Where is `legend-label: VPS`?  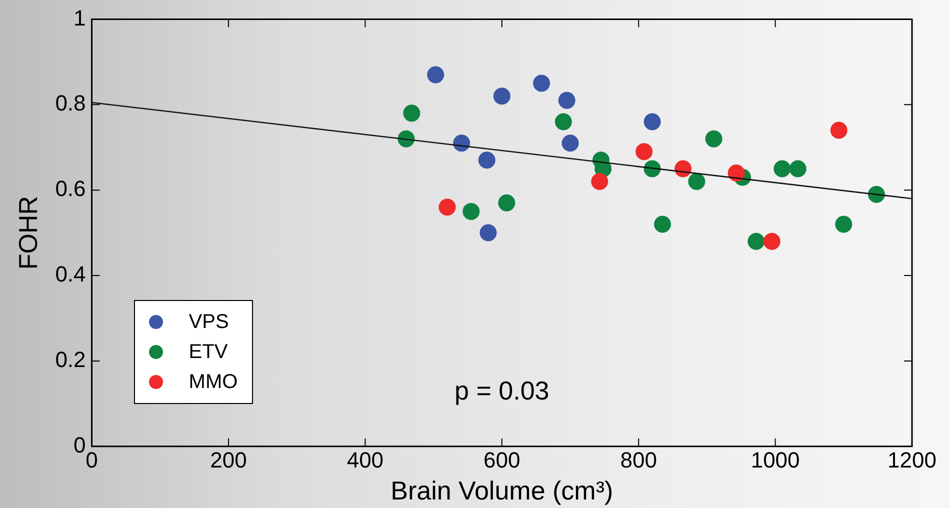
legend-label: VPS is located at coordinates (209, 322).